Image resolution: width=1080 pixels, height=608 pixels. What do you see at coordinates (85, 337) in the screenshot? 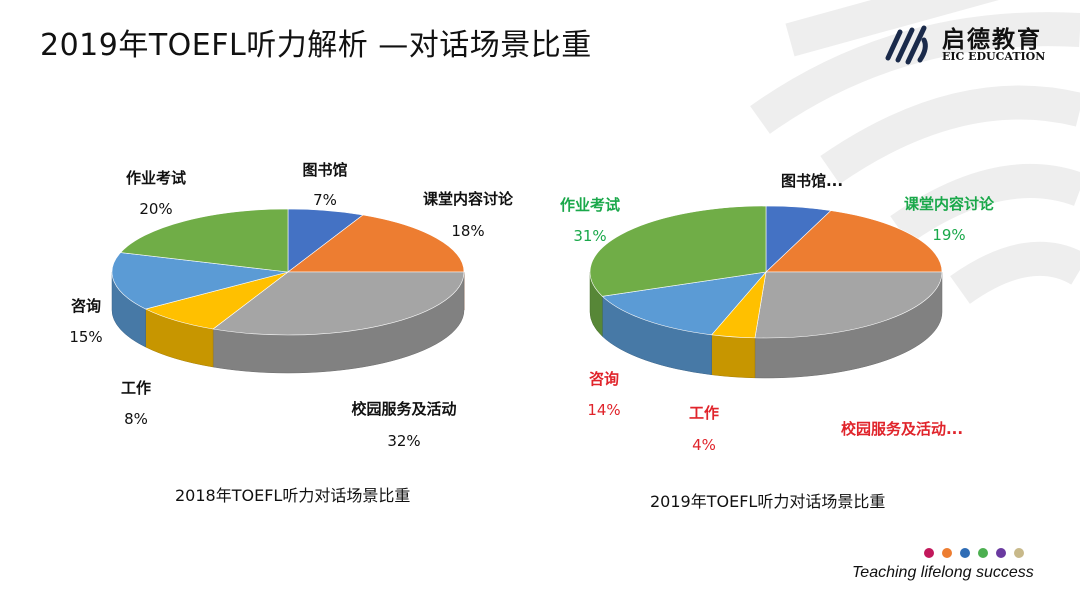
I see `slice-value-4: 15%` at bounding box center [85, 337].